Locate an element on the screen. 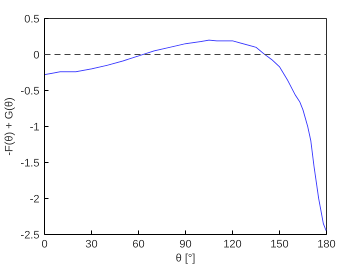 The width and height of the screenshot is (356, 267). y-tick-label: 0.5 is located at coordinates (32, 20).